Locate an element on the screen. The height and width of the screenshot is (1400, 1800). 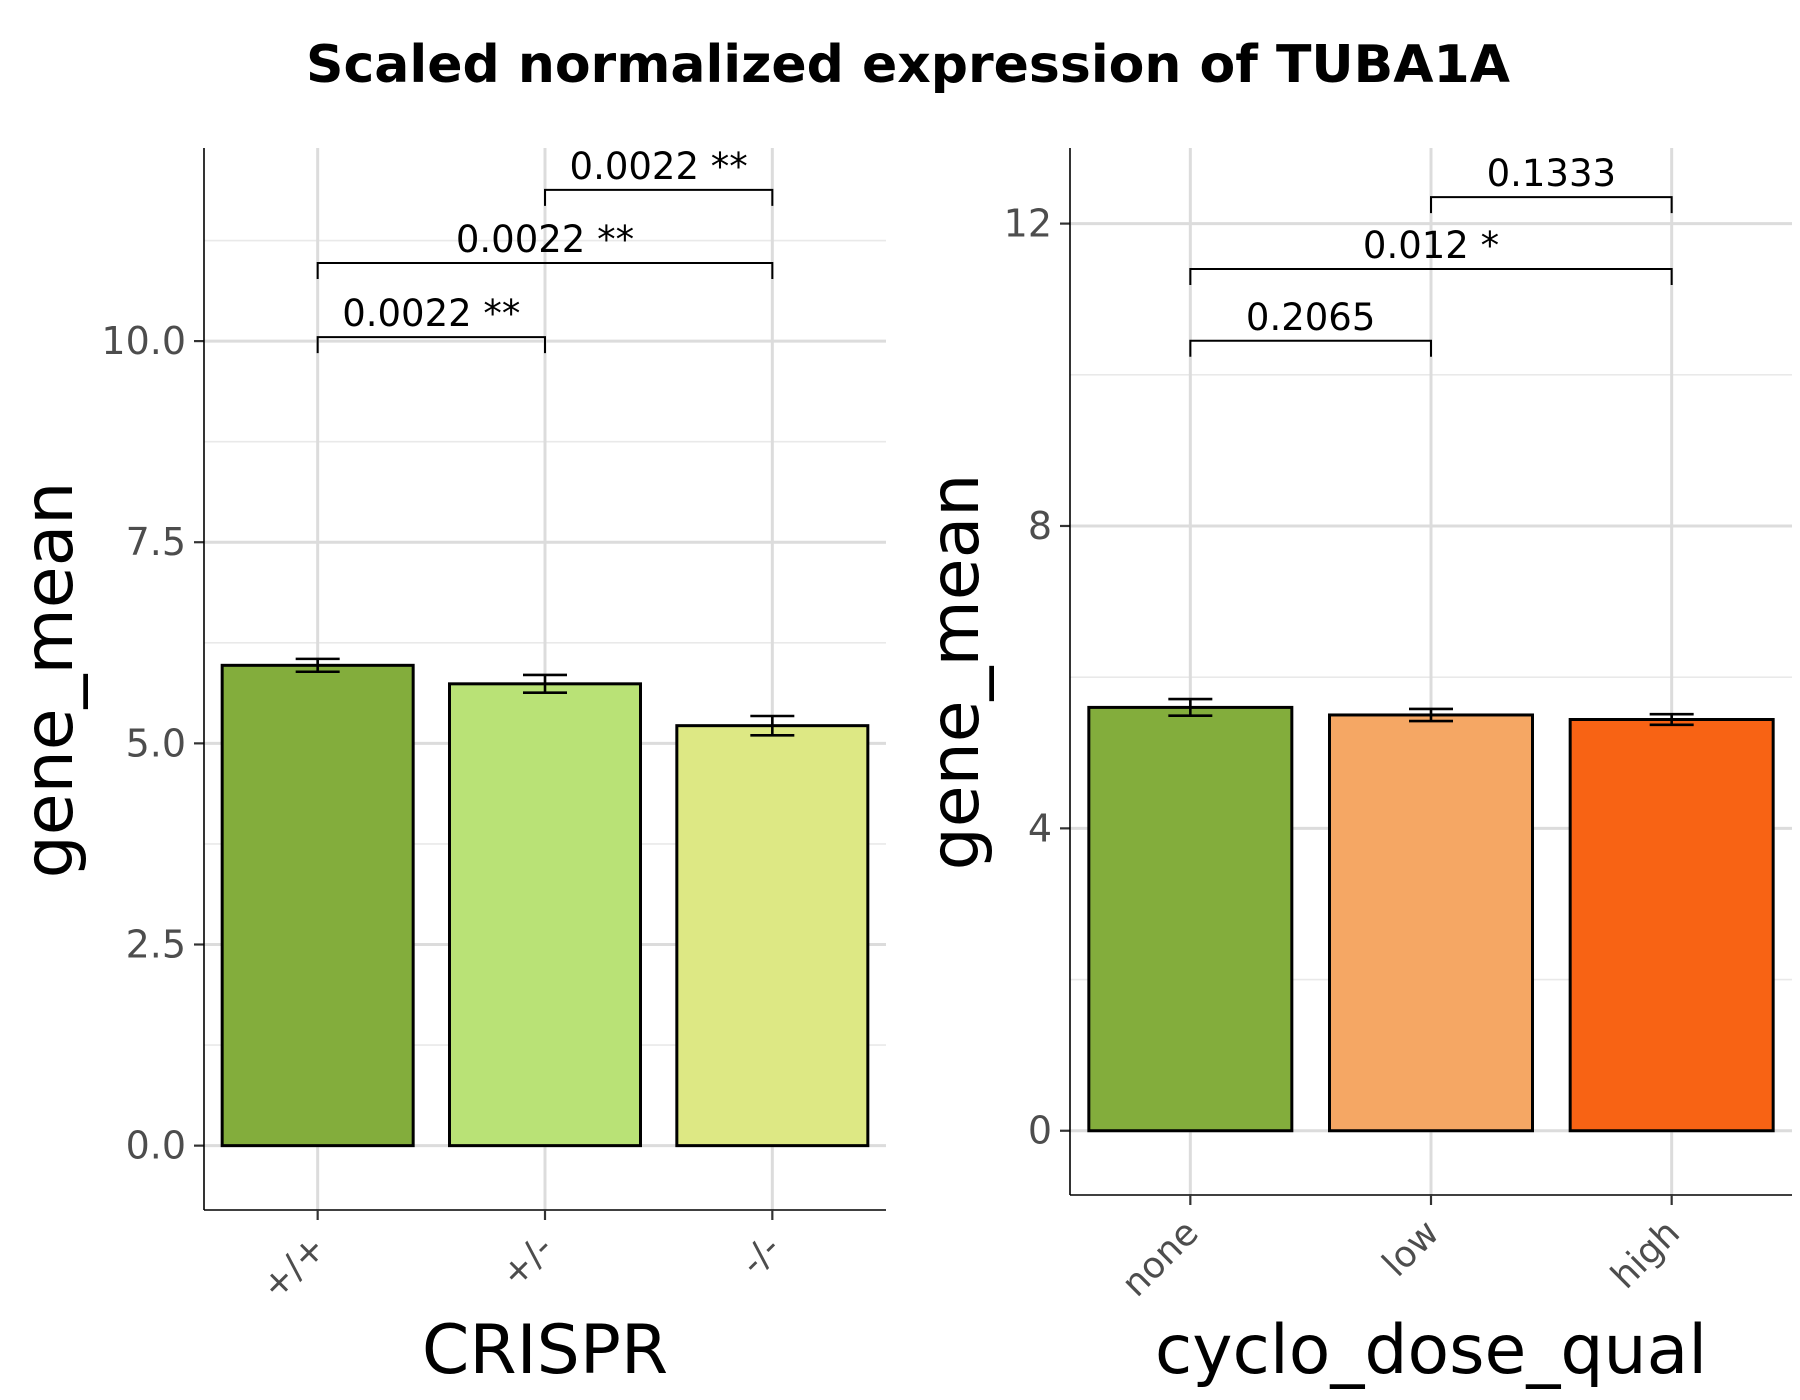
chart-title: Scaled normalized expression of TUBA1A is located at coordinates (908, 65).